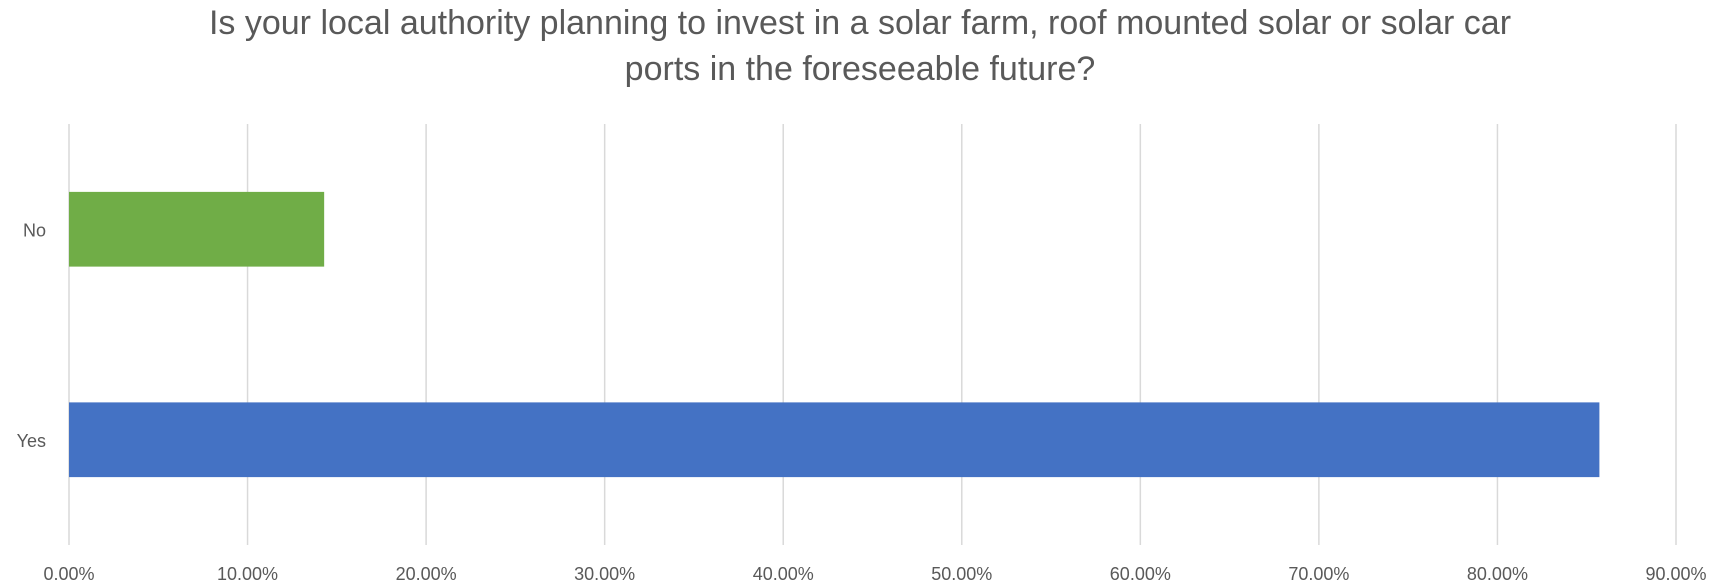 The height and width of the screenshot is (584, 1721). What do you see at coordinates (961, 574) in the screenshot?
I see `x-tick-label-5: 50.00%` at bounding box center [961, 574].